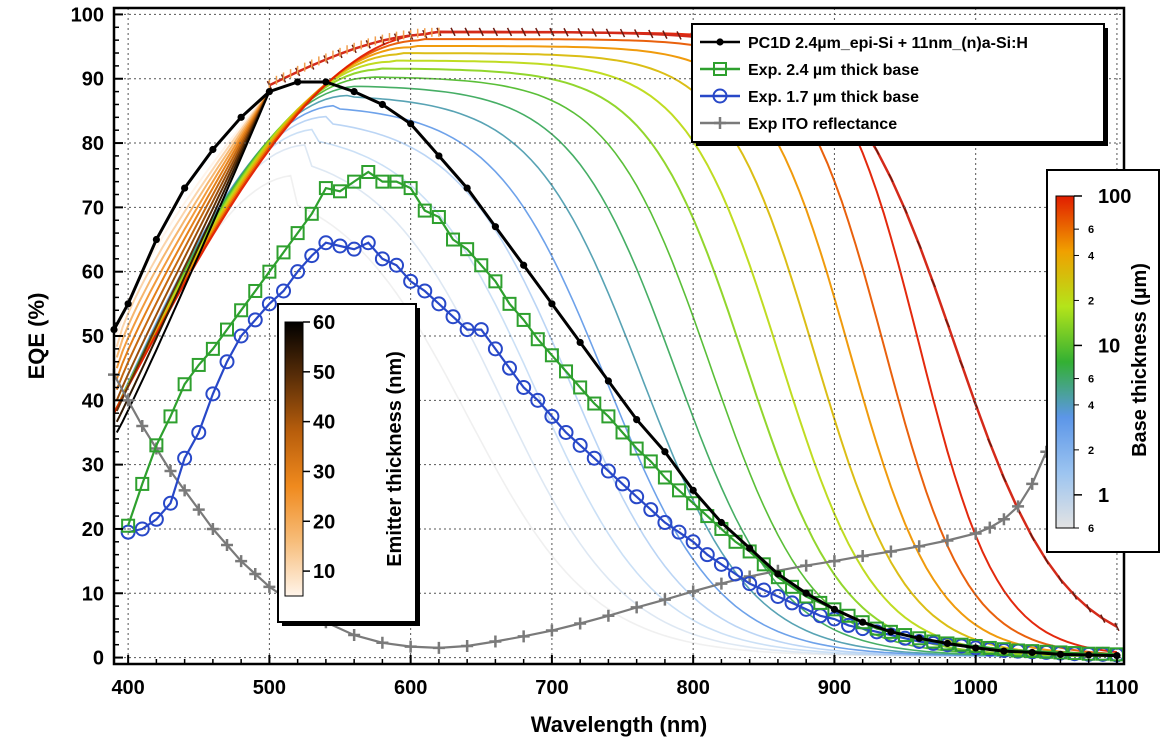 Image resolution: width=1164 pixels, height=742 pixels. Describe the element at coordinates (1116, 688) in the screenshot. I see `x-tick-label: 1100` at that location.